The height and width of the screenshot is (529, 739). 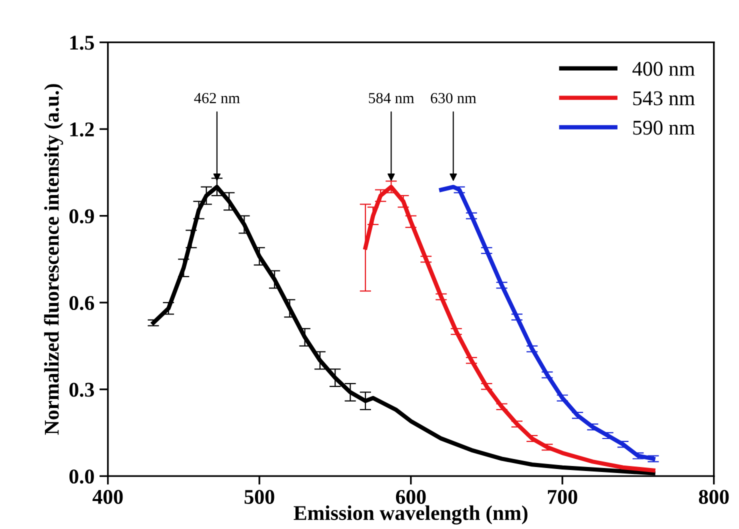 What do you see at coordinates (107, 497) in the screenshot?
I see `x-tick-label: 400` at bounding box center [107, 497].